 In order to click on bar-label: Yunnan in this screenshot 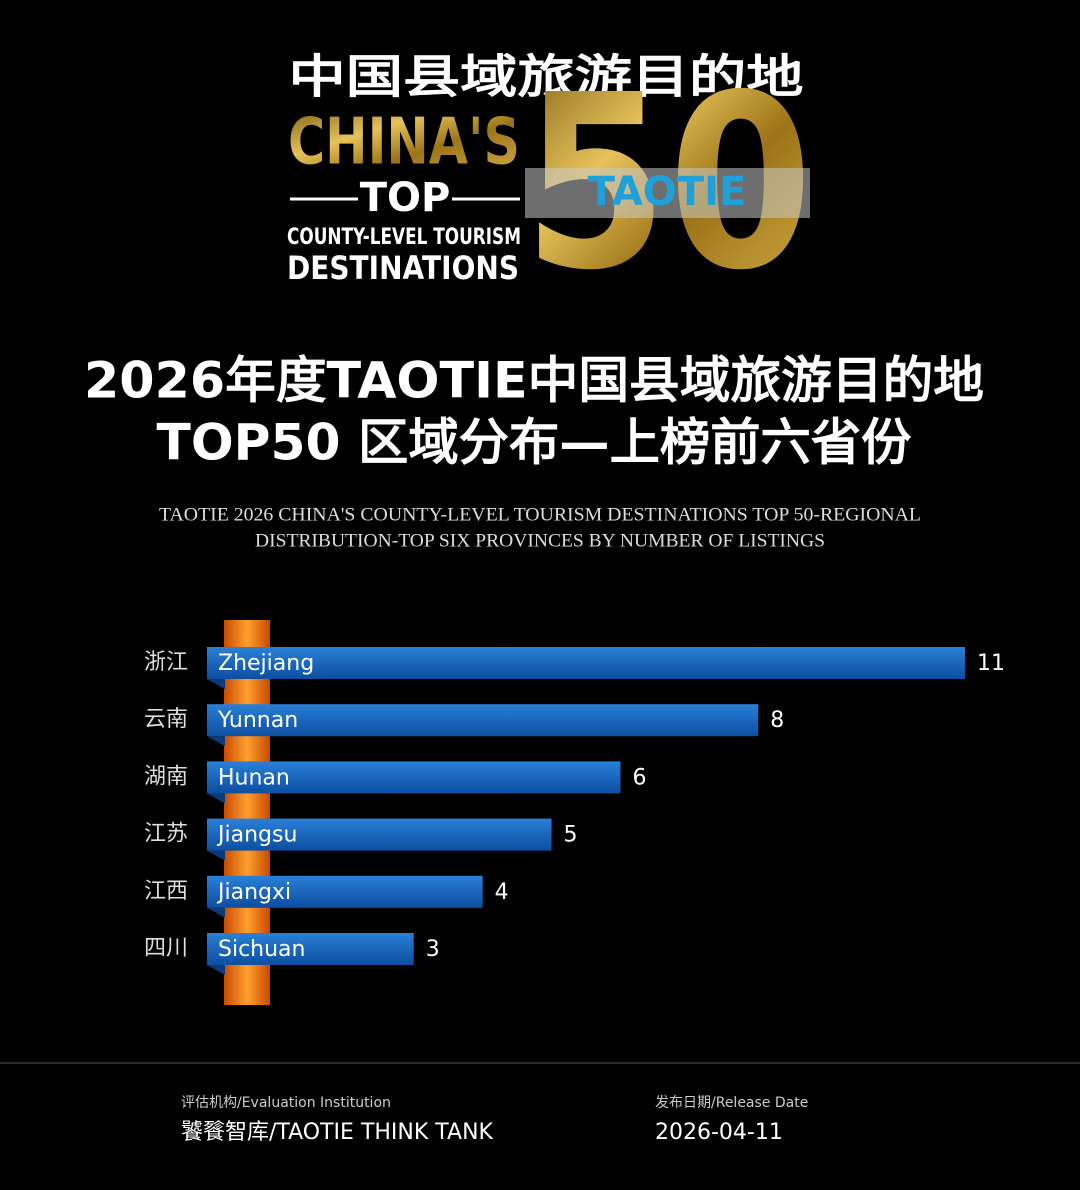, I will do `click(257, 720)`.